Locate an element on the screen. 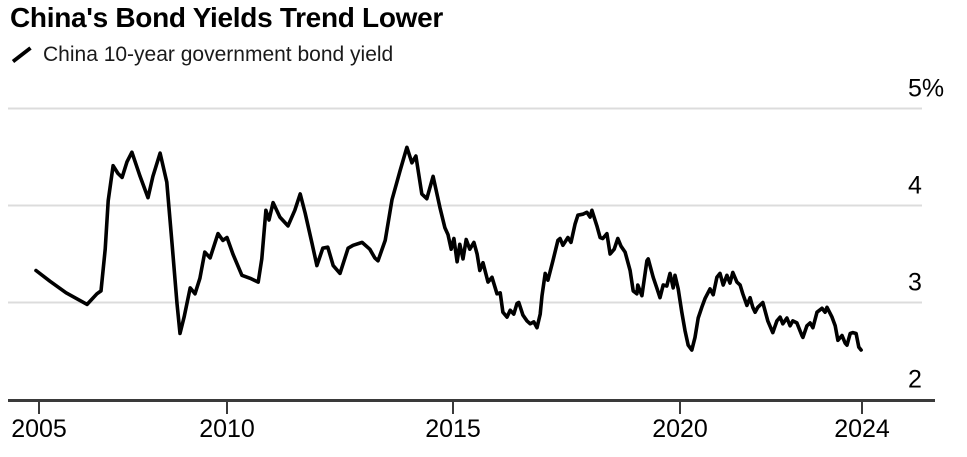  legend-label: China 10-year government bond yield is located at coordinates (218, 54).